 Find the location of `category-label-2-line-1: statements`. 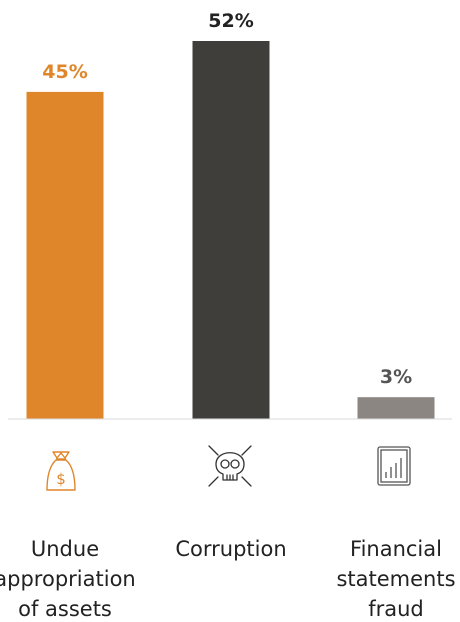

category-label-2-line-1: statements is located at coordinates (395, 579).